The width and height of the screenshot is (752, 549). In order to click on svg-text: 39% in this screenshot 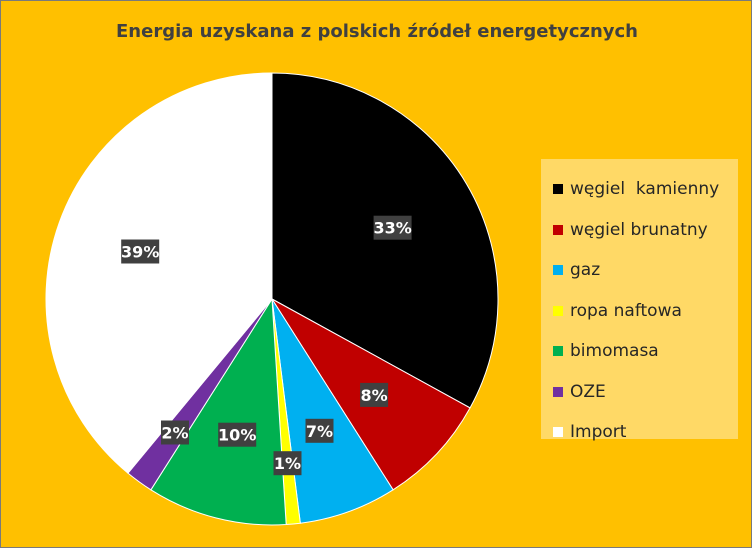, I will do `click(140, 252)`.